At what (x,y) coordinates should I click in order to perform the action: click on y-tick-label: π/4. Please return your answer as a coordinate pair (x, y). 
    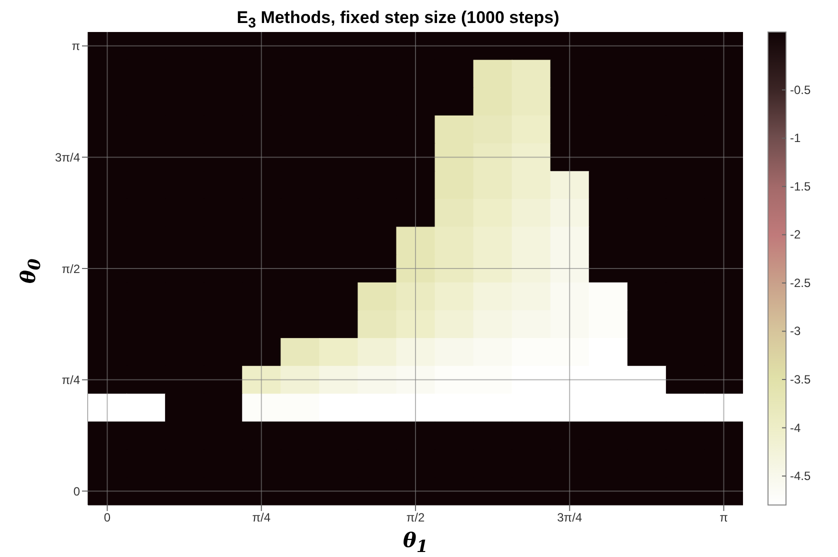
    Looking at the image, I should click on (71, 380).